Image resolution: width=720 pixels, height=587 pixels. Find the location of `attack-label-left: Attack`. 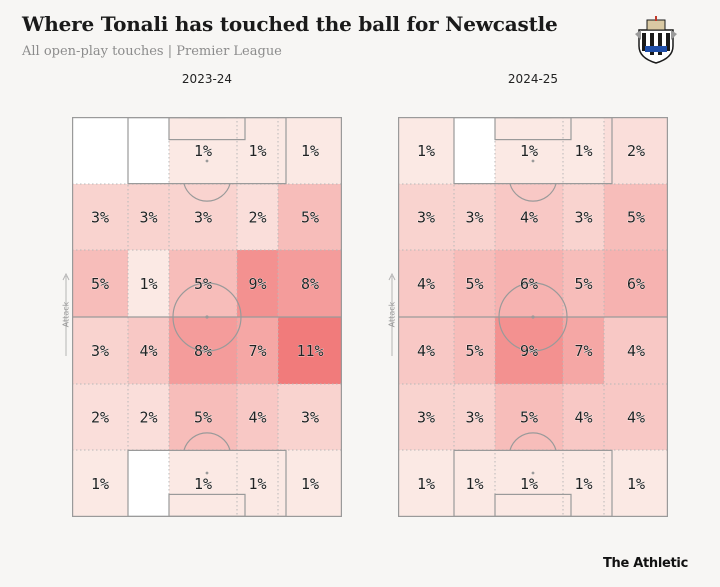

attack-label-left: Attack is located at coordinates (66, 314).